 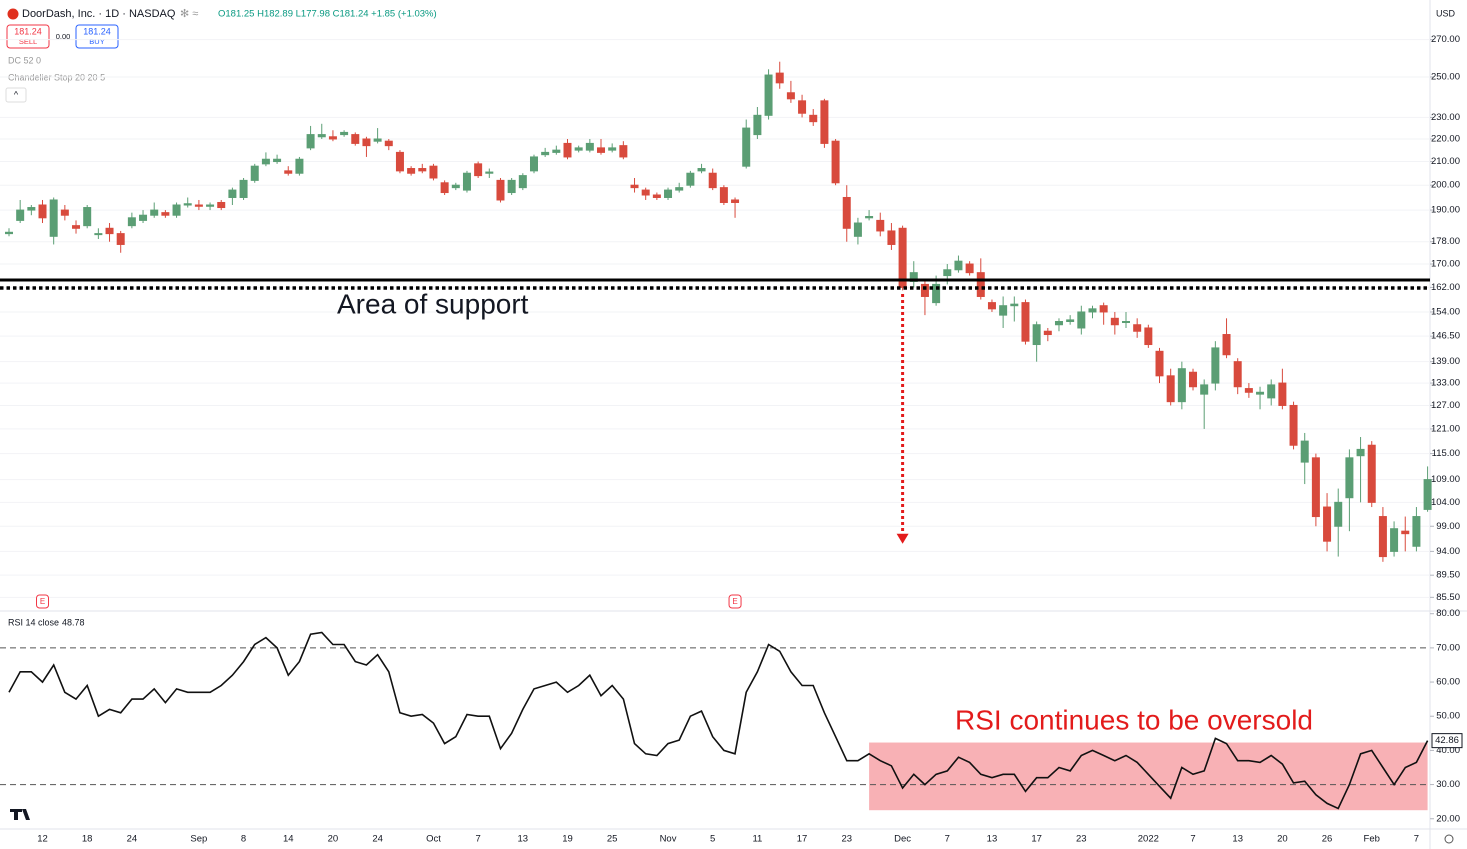 I want to click on y-tick-label: 220.00, so click(x=1445, y=138).